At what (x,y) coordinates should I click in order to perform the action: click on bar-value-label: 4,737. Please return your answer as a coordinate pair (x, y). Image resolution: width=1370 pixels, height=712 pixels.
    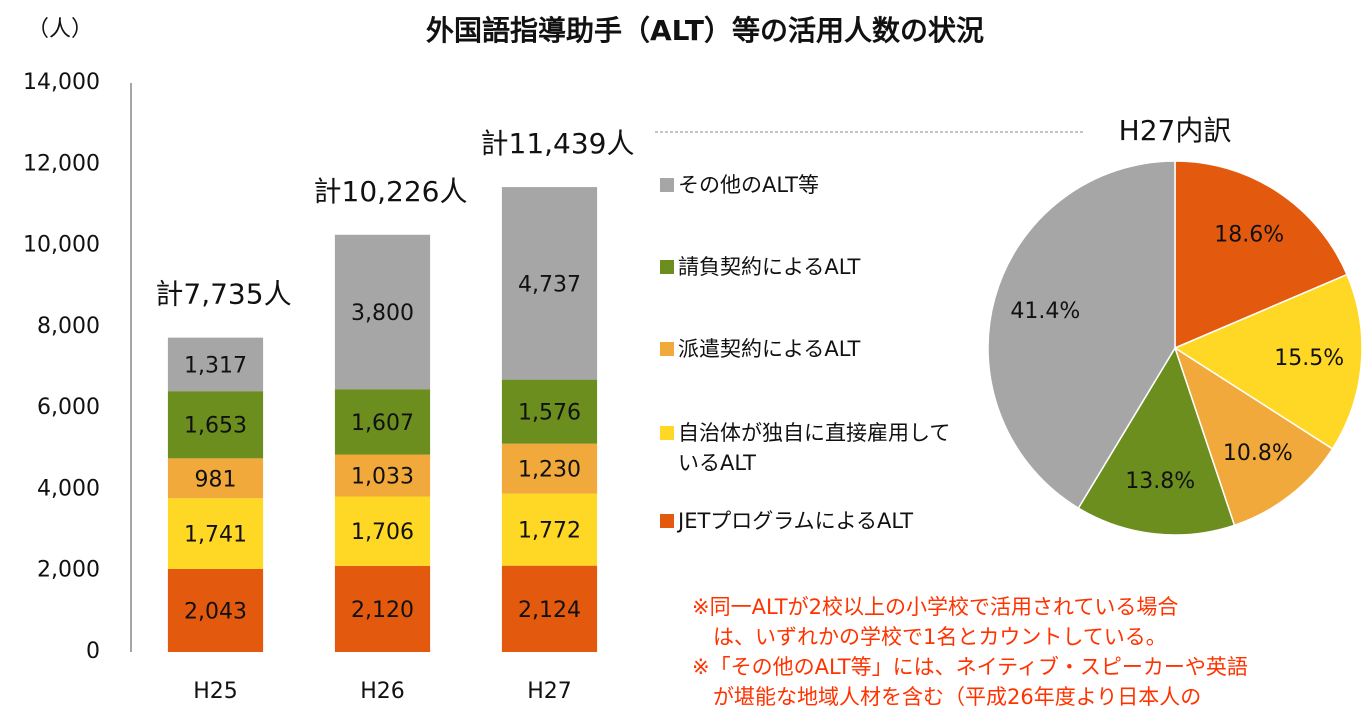
    Looking at the image, I should click on (549, 284).